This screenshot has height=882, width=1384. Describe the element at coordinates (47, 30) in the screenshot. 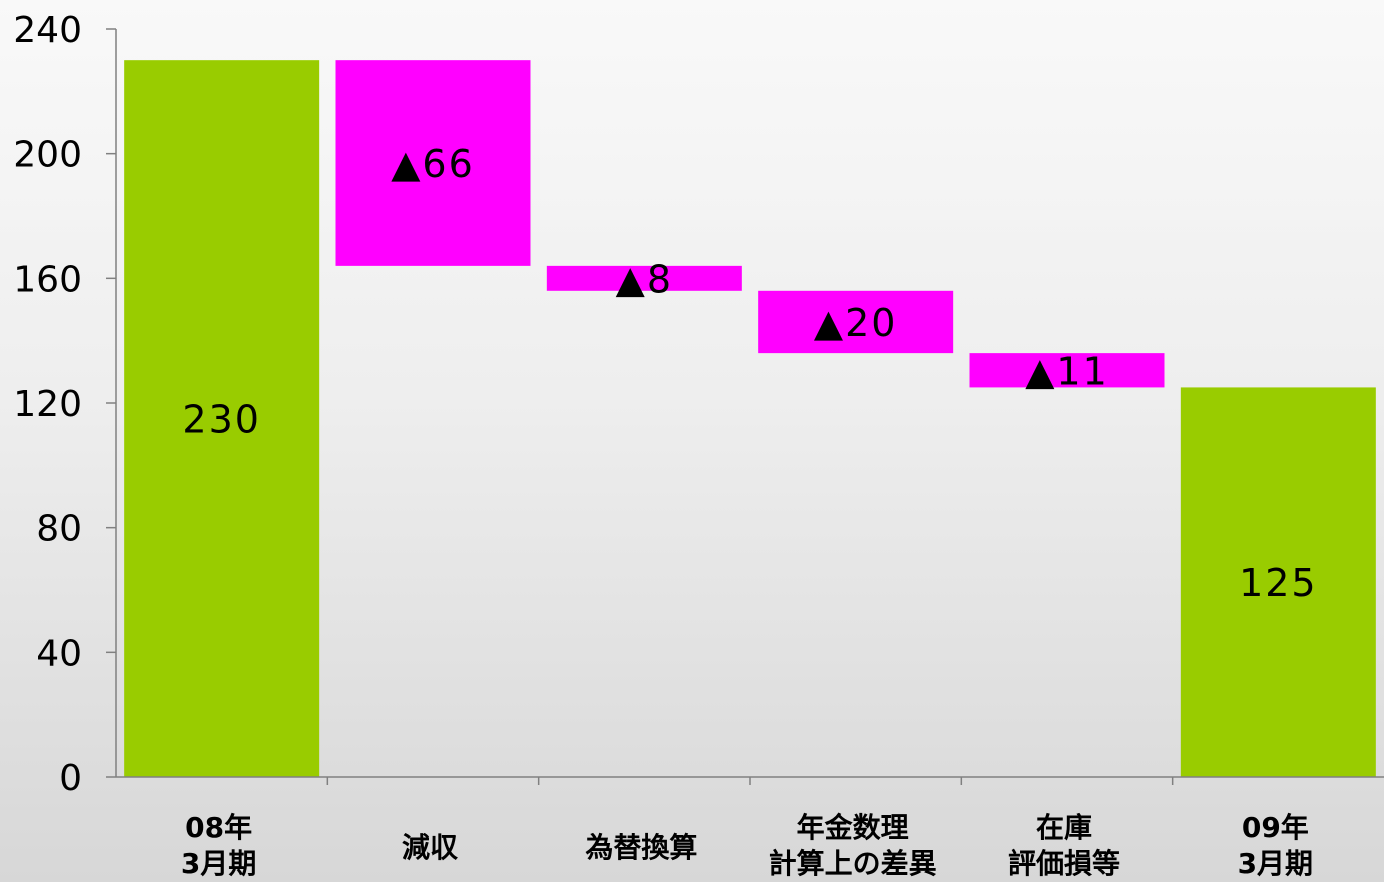

I see `y-tick-label: 240` at that location.